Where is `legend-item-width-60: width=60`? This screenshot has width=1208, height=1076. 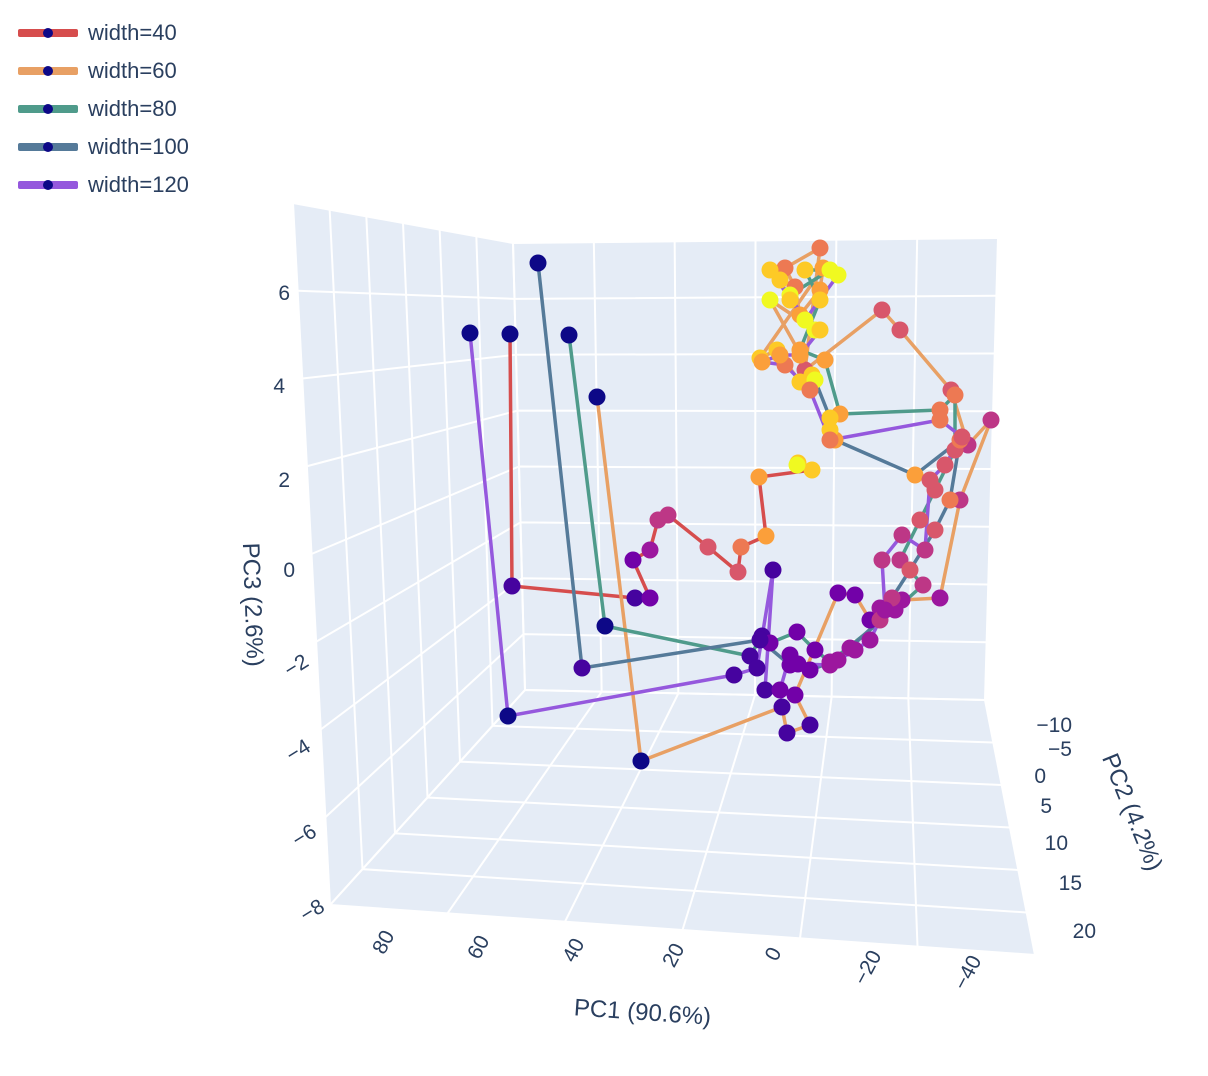
legend-item-width-60: width=60 is located at coordinates (103, 71).